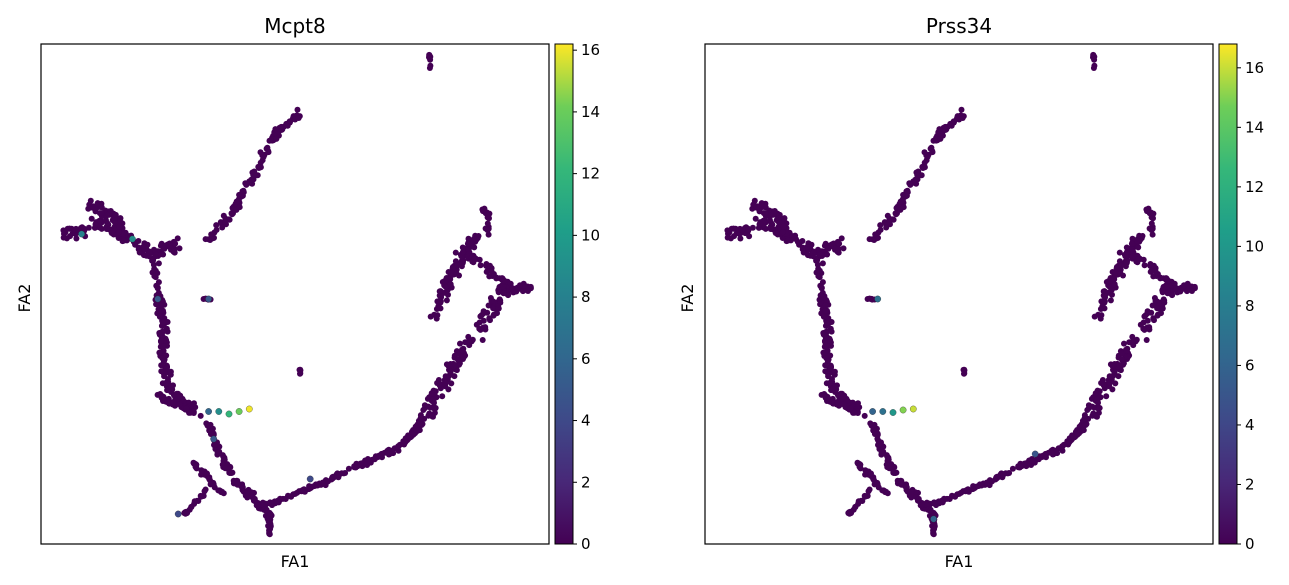 The image size is (1289, 585). Describe the element at coordinates (586, 482) in the screenshot. I see `colorbar-tick-label: 2` at that location.